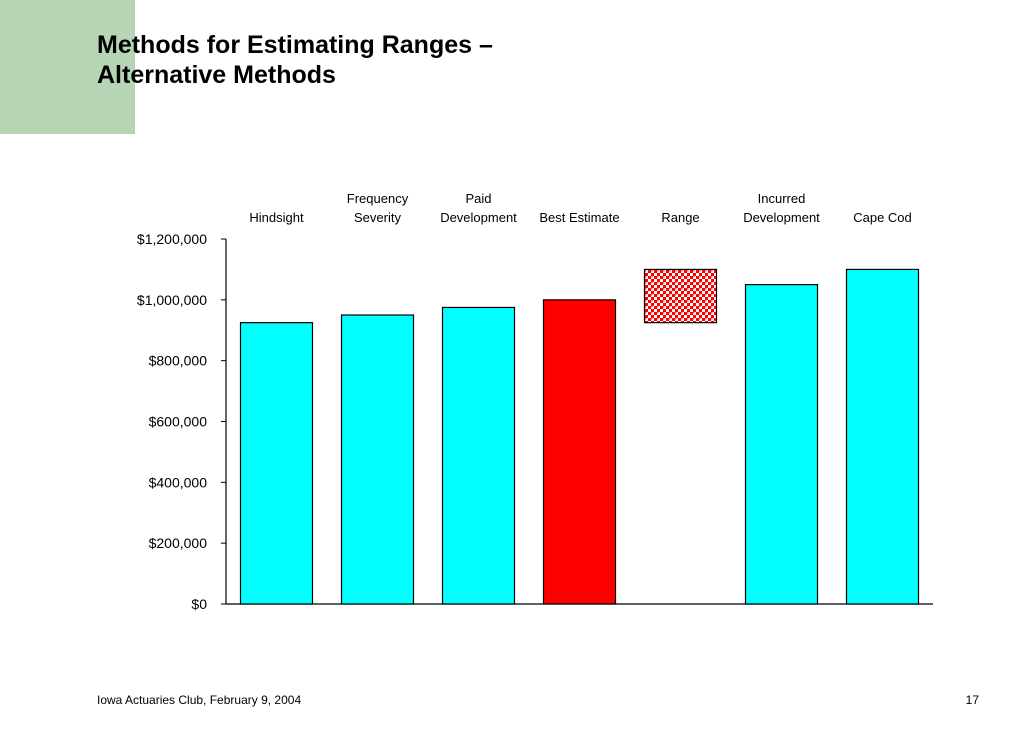  I want to click on y-tick-label: $600,000, so click(178, 422).